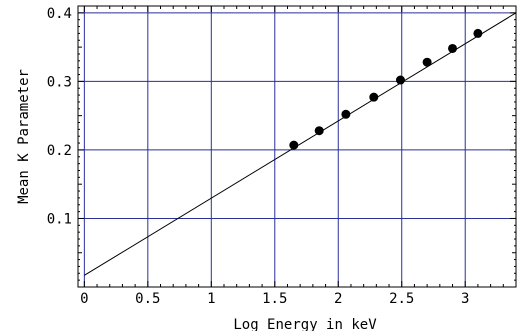  What do you see at coordinates (147, 299) in the screenshot?
I see `x-tick-label: 0.5` at bounding box center [147, 299].